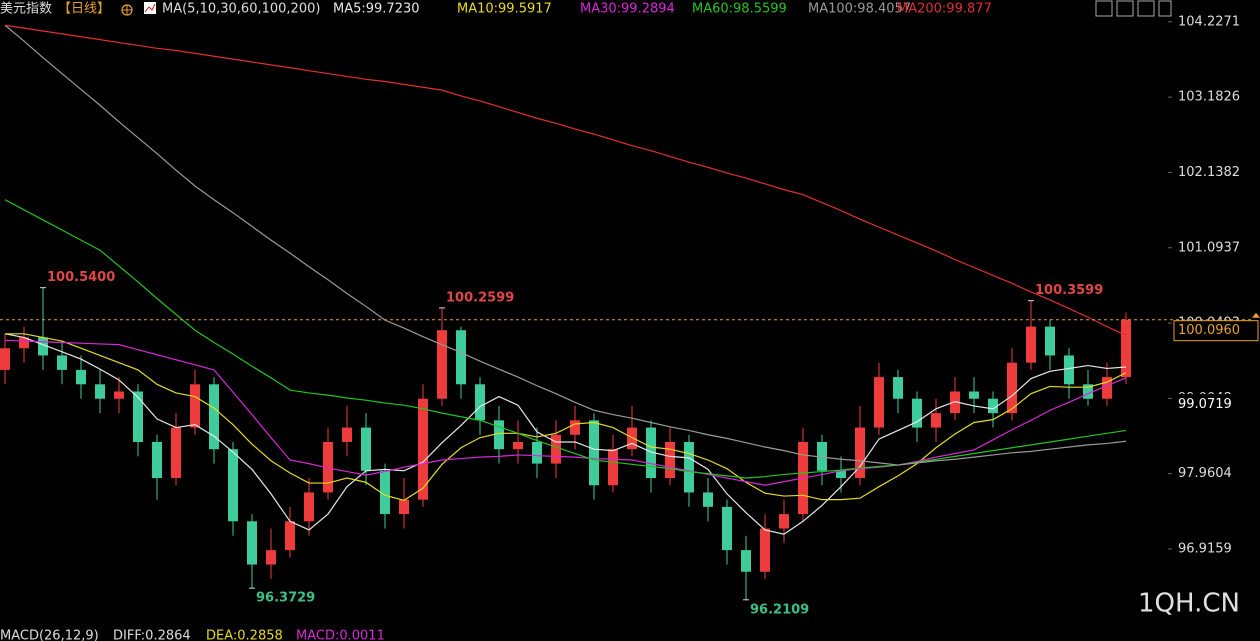 The image size is (1260, 641). Describe the element at coordinates (1256, 315) in the screenshot. I see `last-price-arrow` at that location.